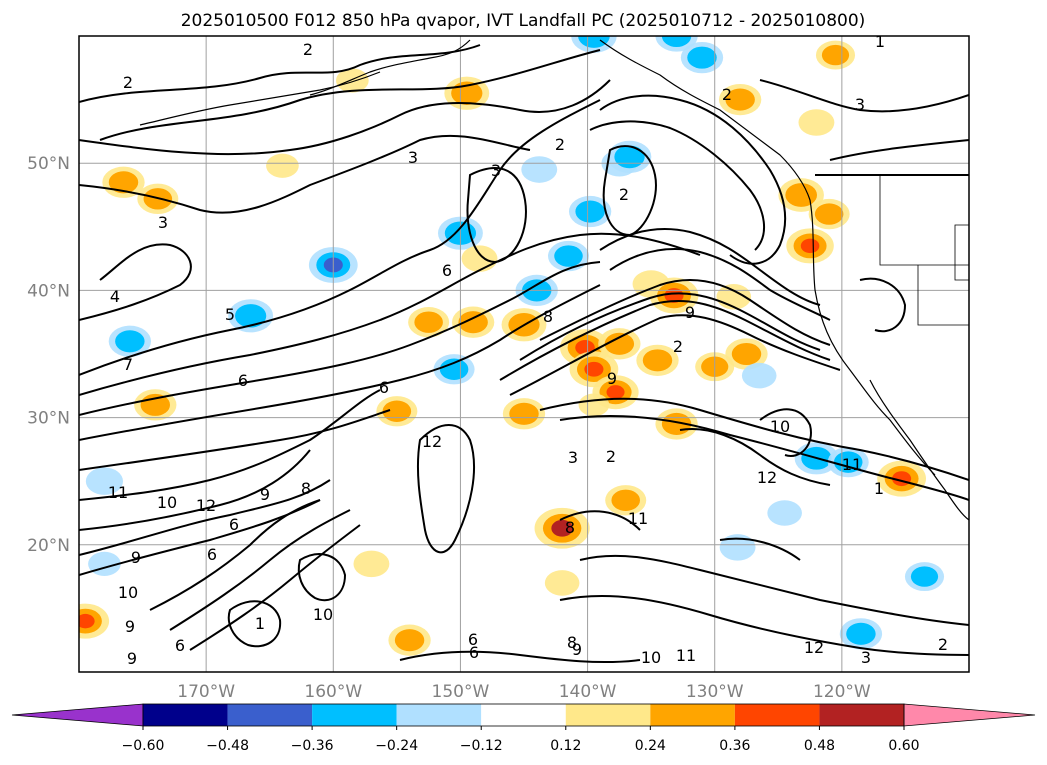 The height and width of the screenshot is (765, 1047). Describe the element at coordinates (481, 746) in the screenshot. I see `colorbar-tick-label: −0.12` at that location.